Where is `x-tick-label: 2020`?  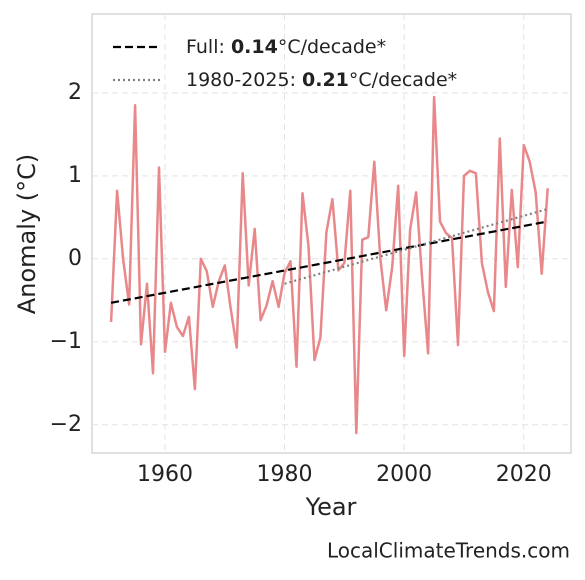
x-tick-label: 2020 is located at coordinates (524, 474).